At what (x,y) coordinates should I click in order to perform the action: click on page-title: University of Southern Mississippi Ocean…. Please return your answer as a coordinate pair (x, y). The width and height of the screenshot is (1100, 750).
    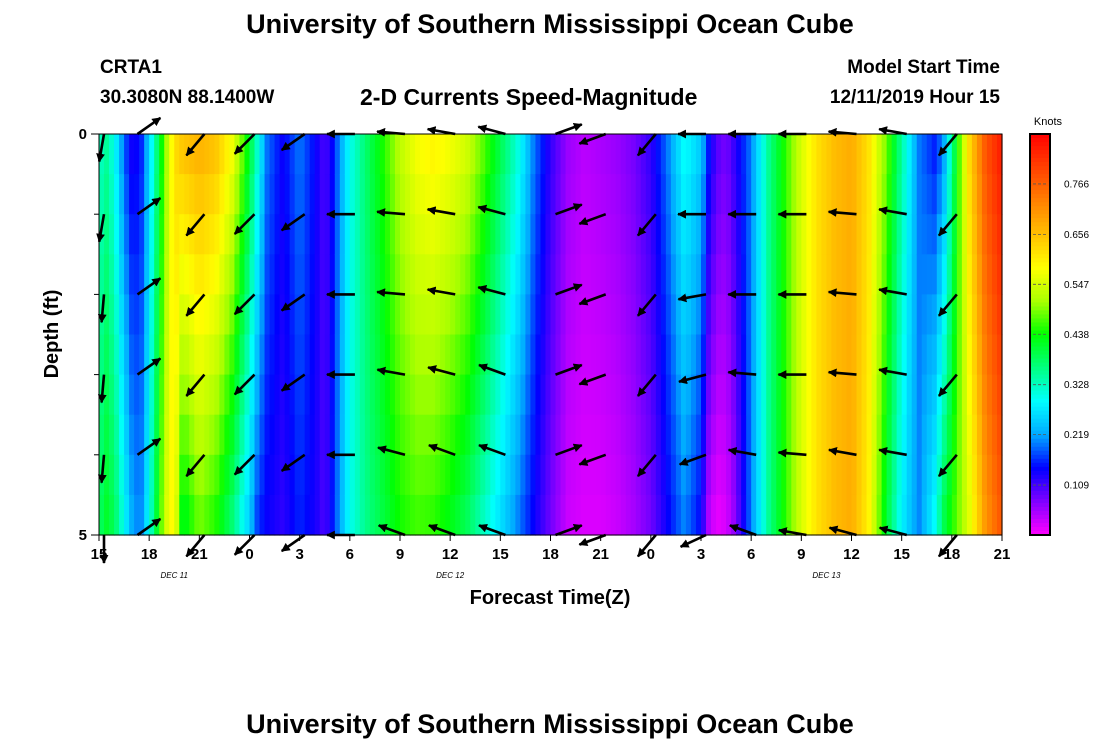
    Looking at the image, I should click on (550, 24).